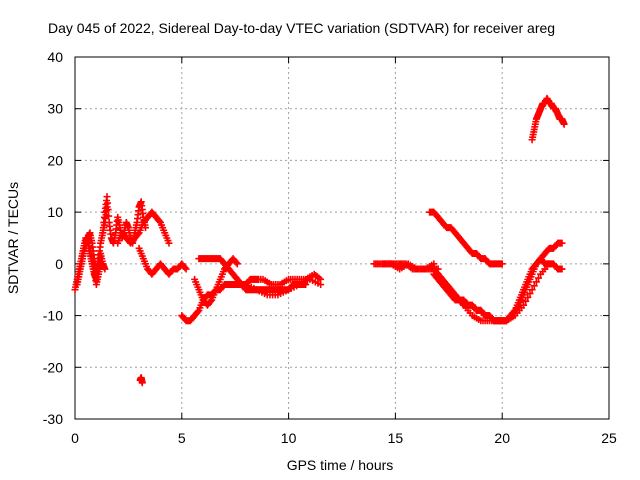 The width and height of the screenshot is (640, 480). What do you see at coordinates (182, 438) in the screenshot?
I see `x-tick-label: 5` at bounding box center [182, 438].